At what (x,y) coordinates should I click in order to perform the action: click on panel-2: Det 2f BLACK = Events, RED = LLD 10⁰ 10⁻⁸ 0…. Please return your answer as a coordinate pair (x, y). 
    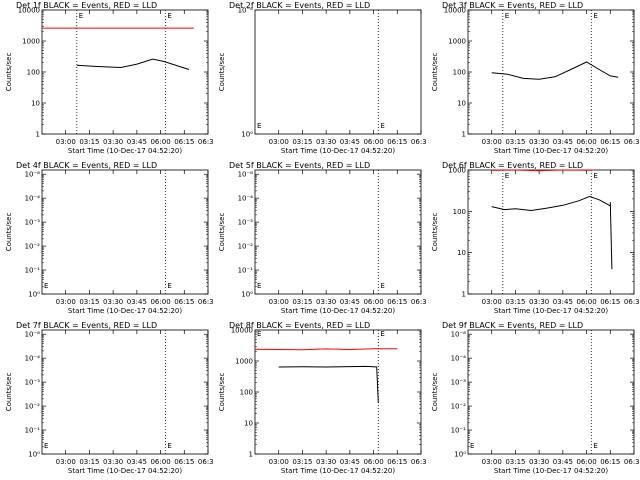
    Looking at the image, I should click on (322, 78).